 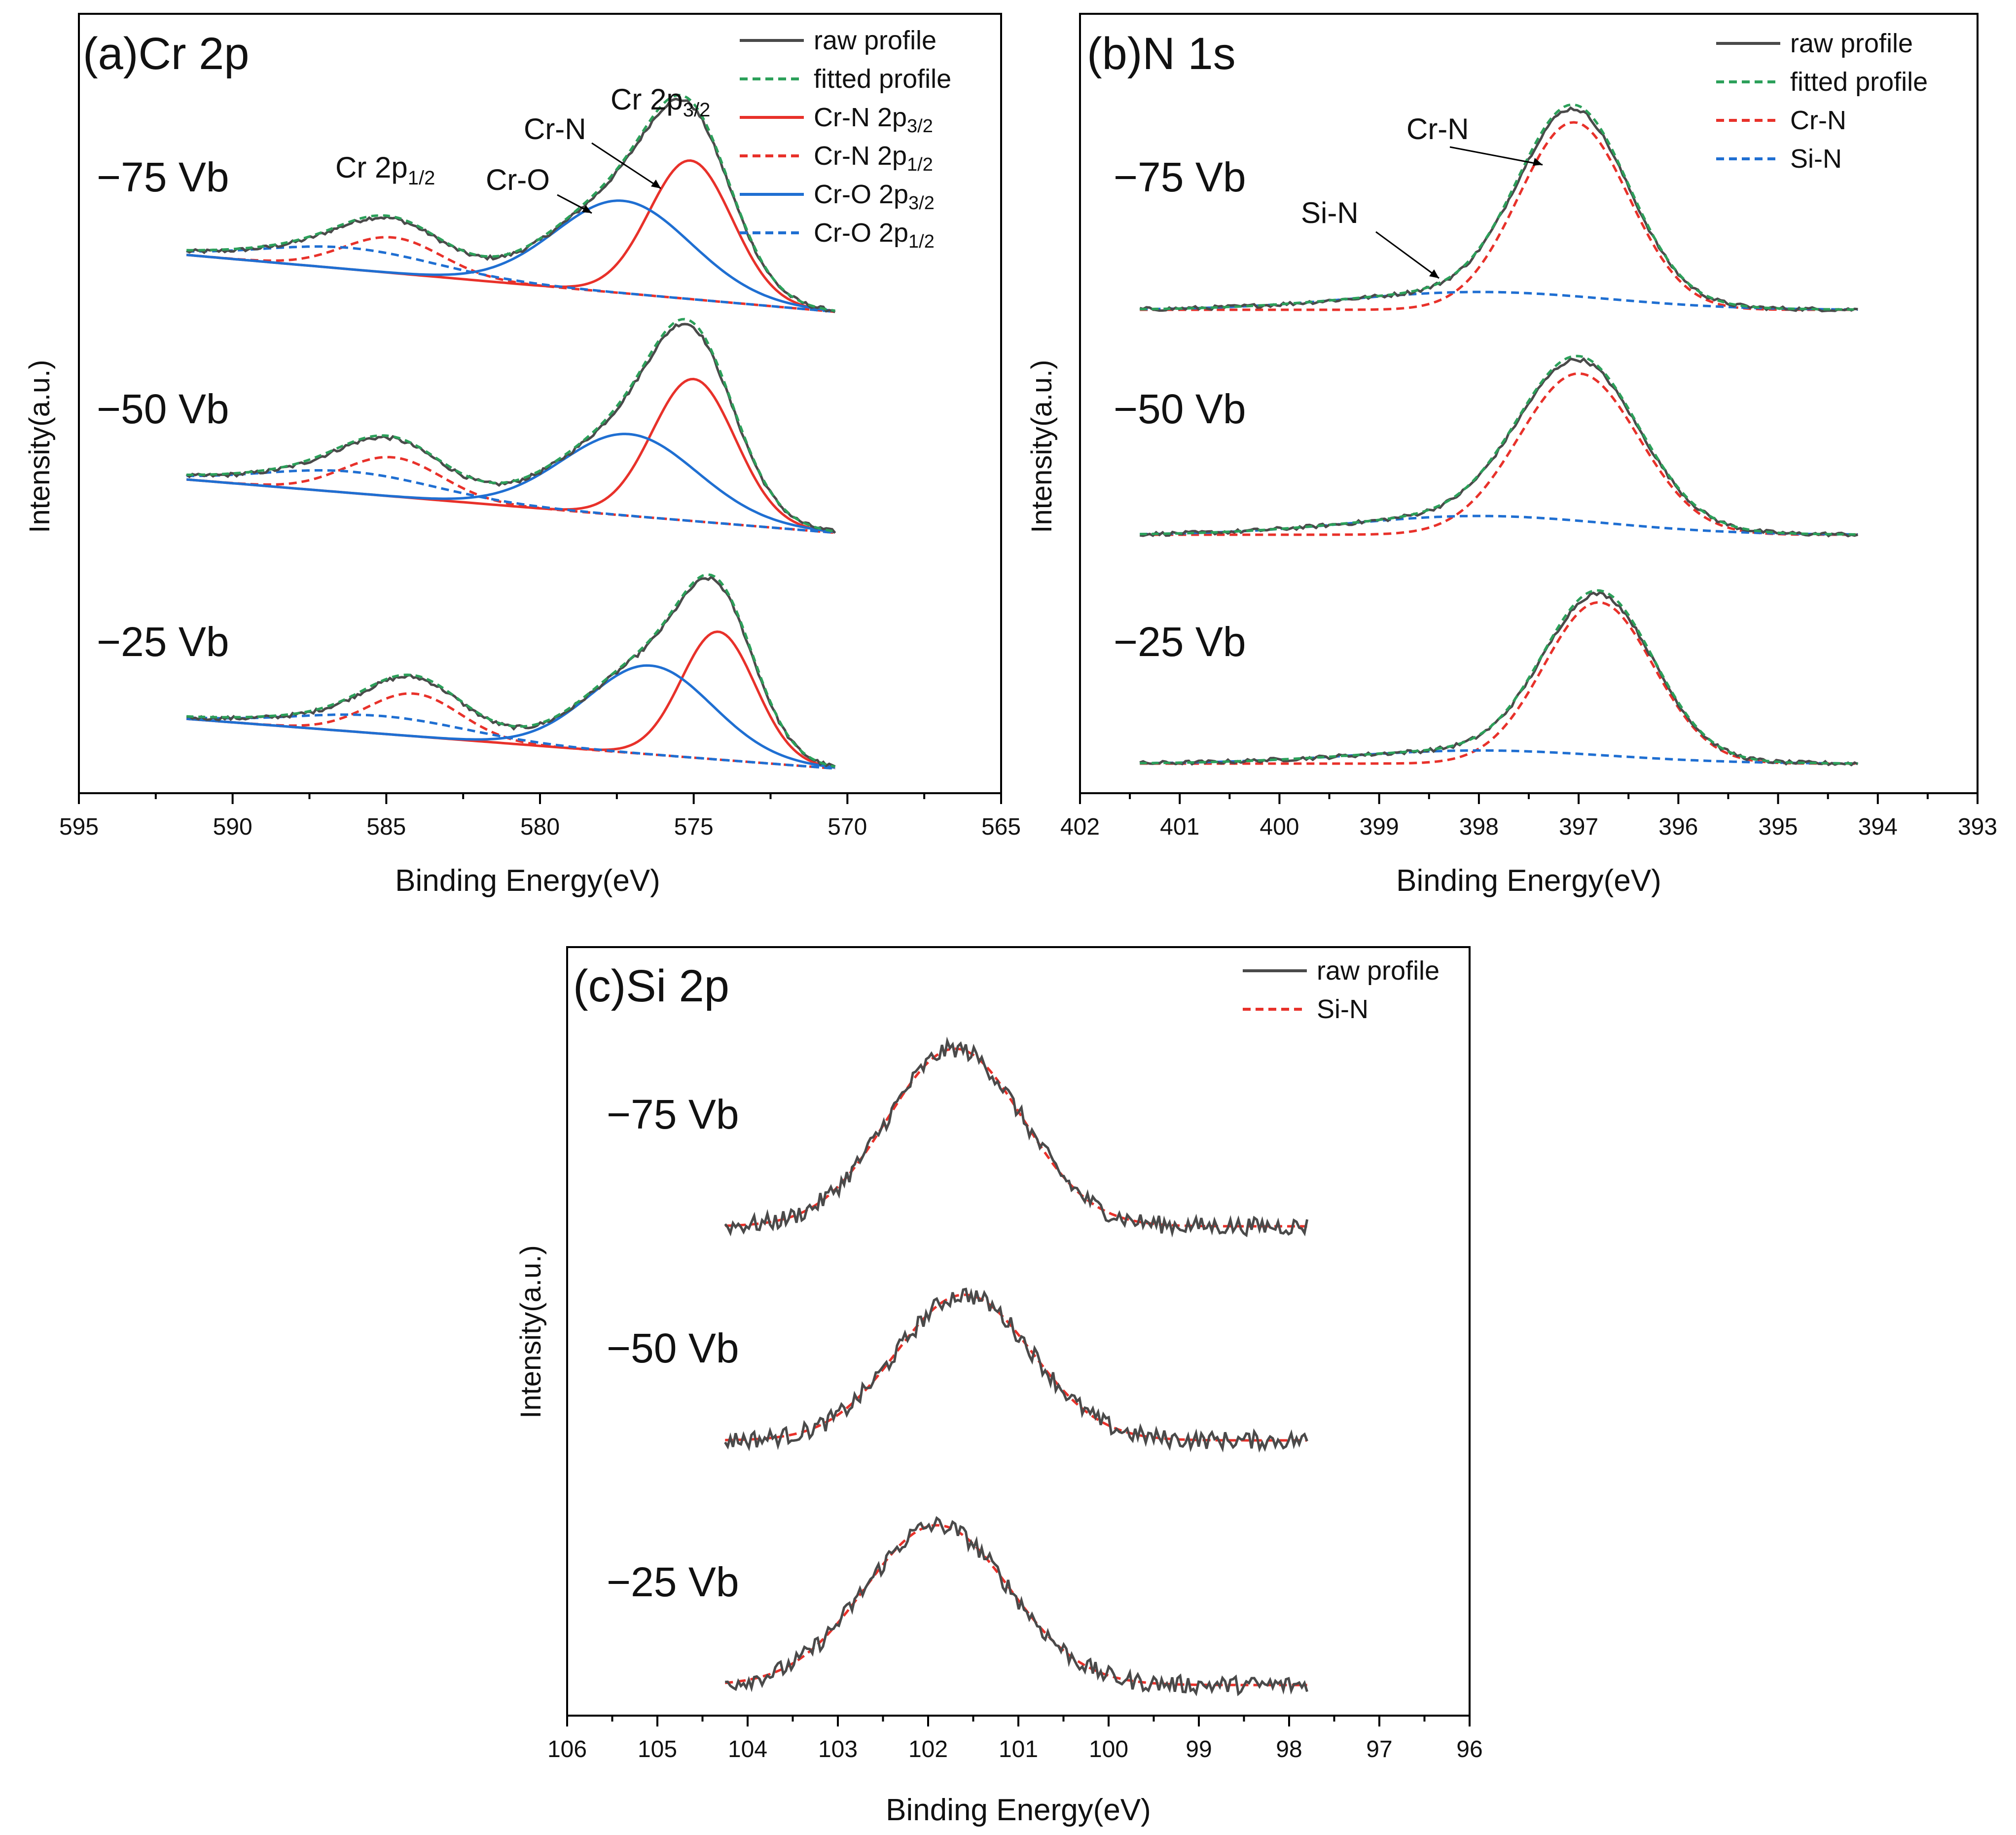 What do you see at coordinates (1977, 827) in the screenshot?
I see `x-tick-label: 393` at bounding box center [1977, 827].